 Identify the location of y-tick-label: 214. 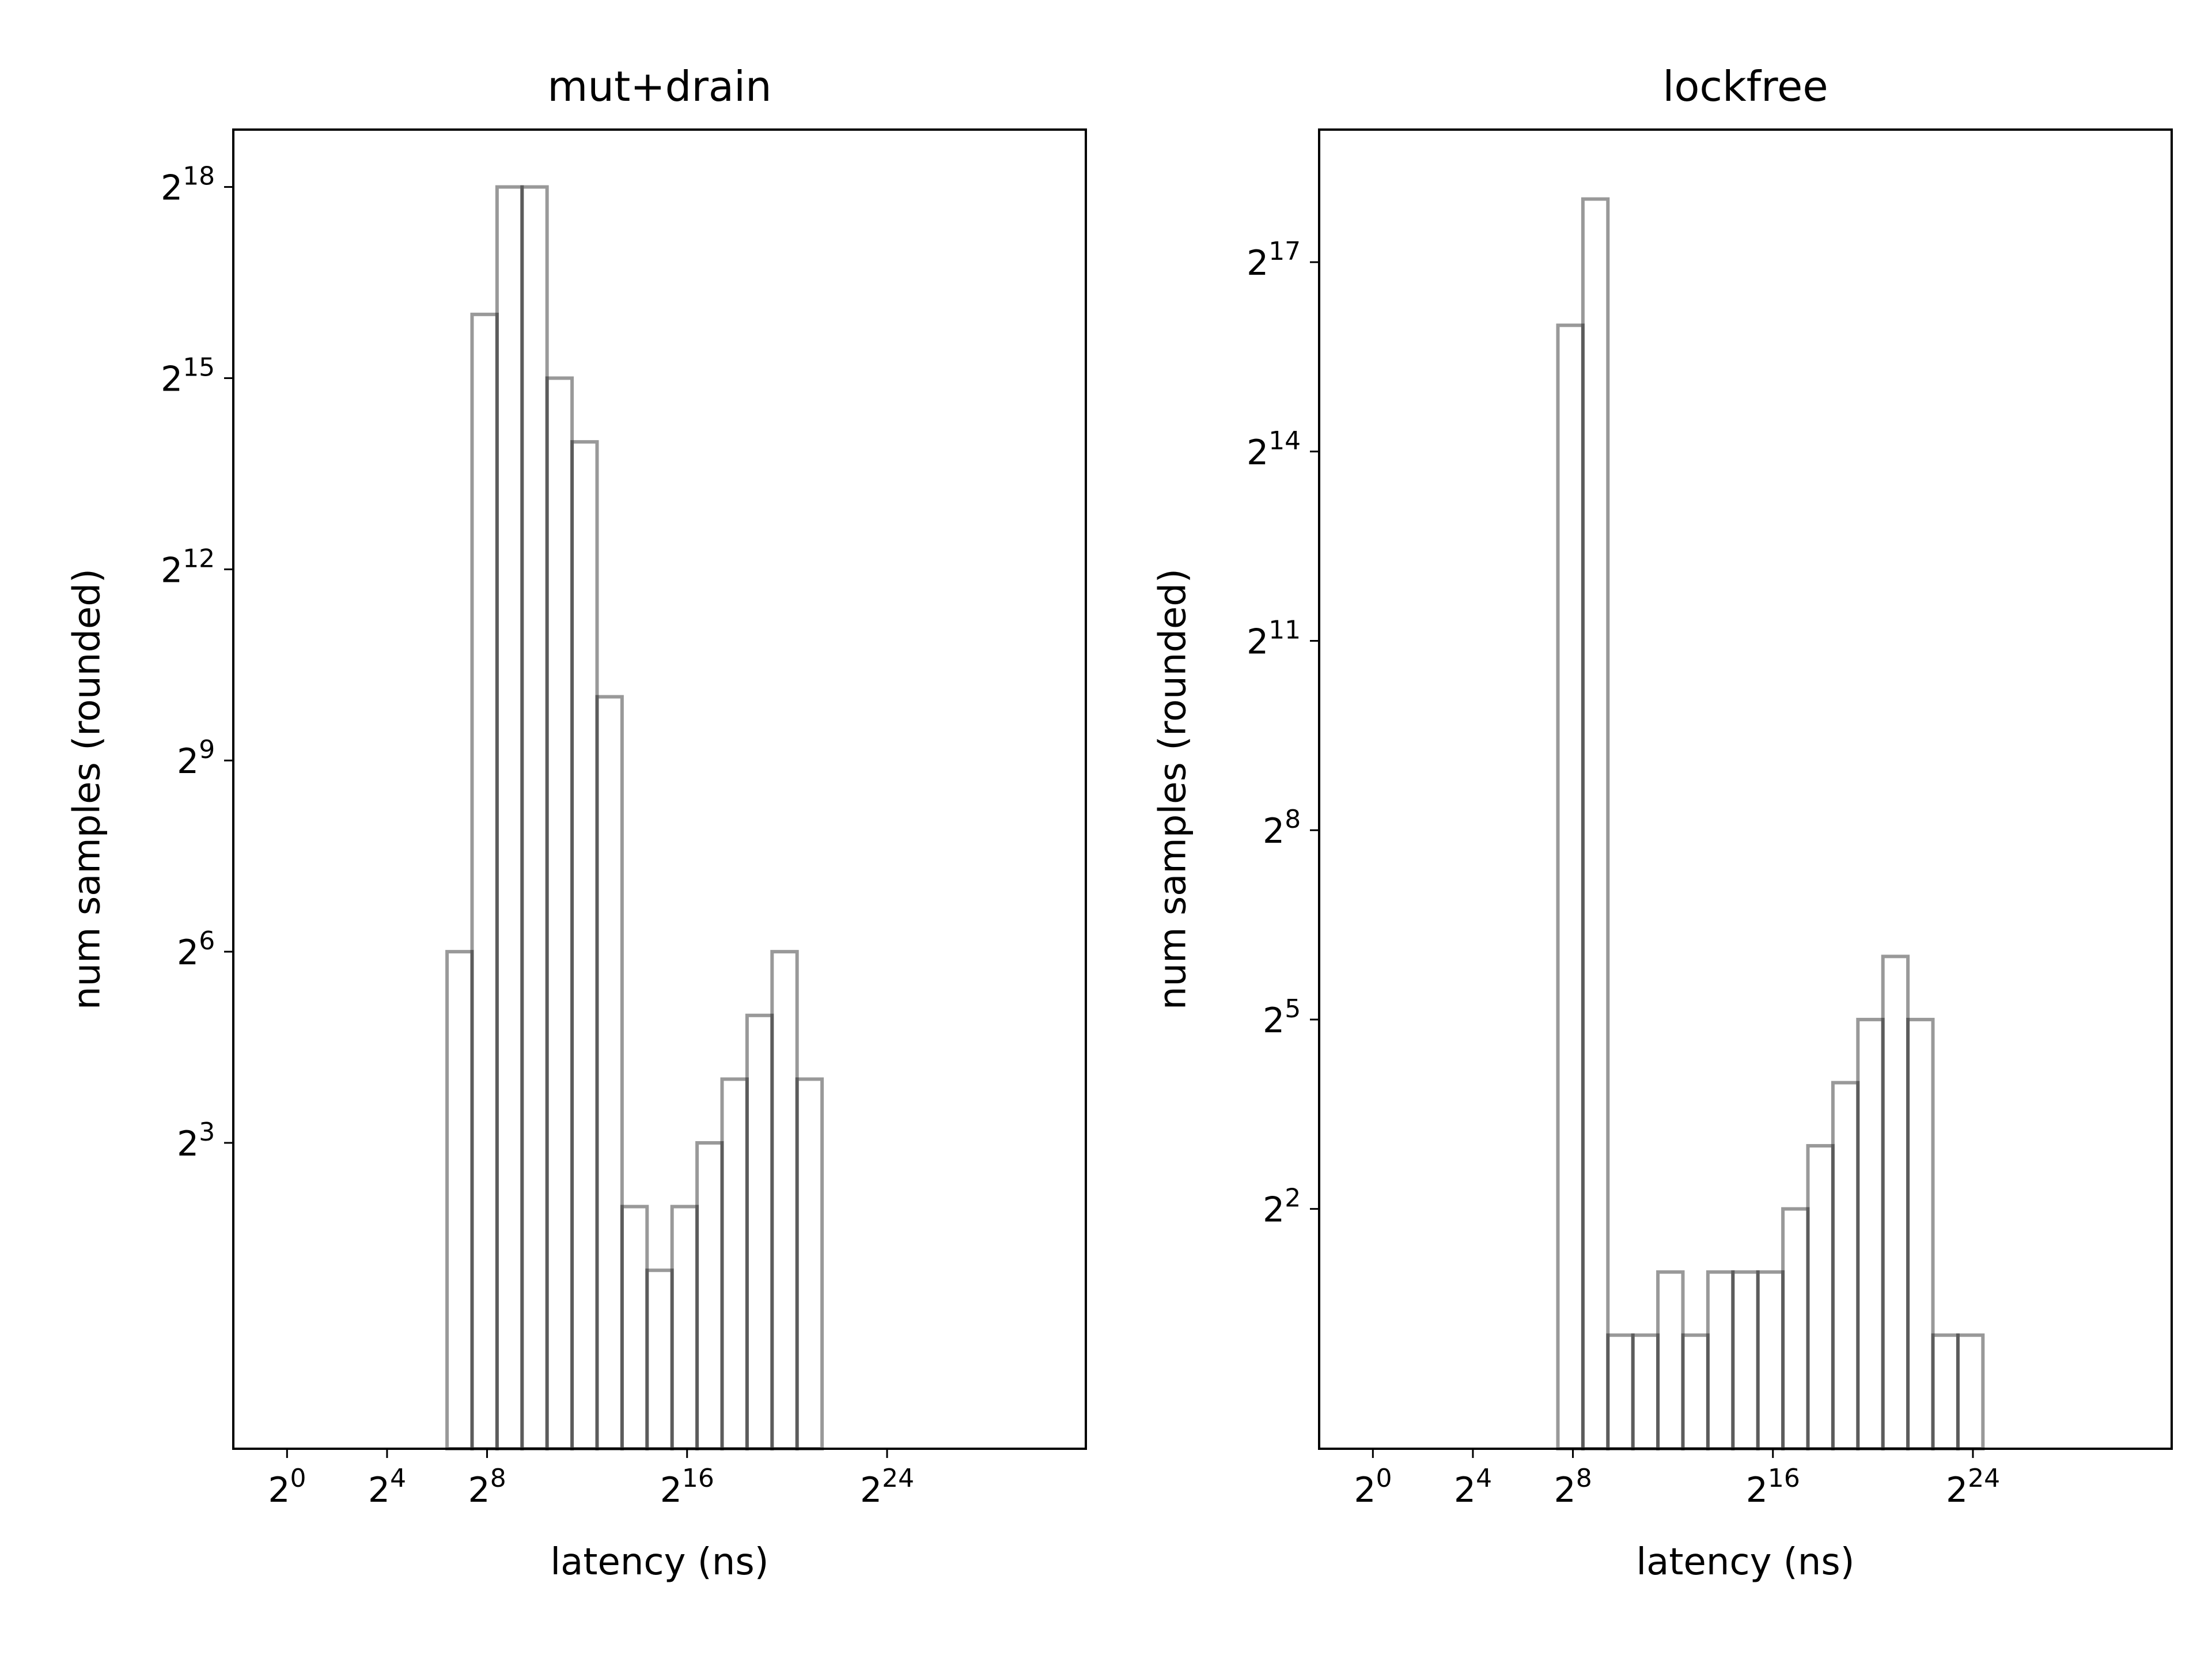
(1274, 449).